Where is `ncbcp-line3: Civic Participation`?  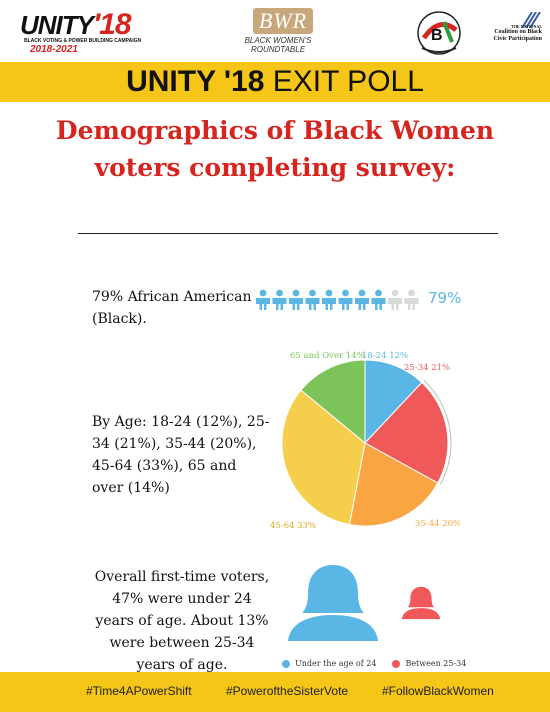
ncbcp-line3: Civic Participation is located at coordinates (518, 39).